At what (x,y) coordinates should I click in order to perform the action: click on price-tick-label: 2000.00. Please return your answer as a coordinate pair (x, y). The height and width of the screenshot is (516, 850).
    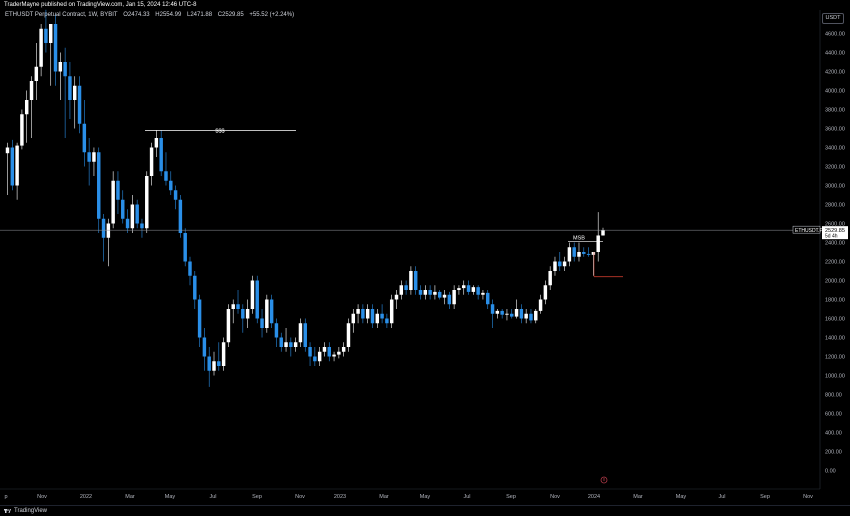
    Looking at the image, I should click on (835, 282).